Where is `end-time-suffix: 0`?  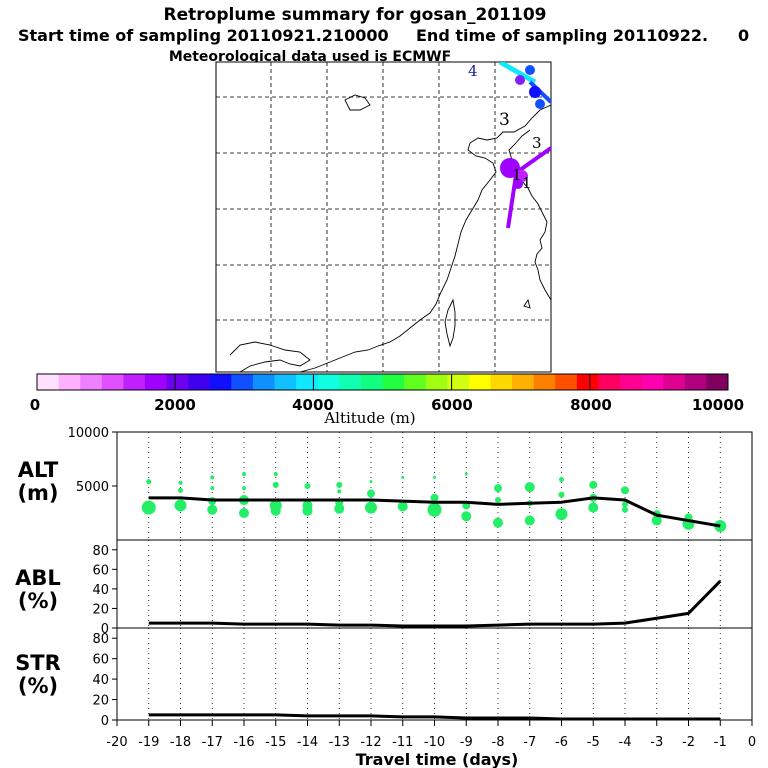
end-time-suffix: 0 is located at coordinates (743, 35).